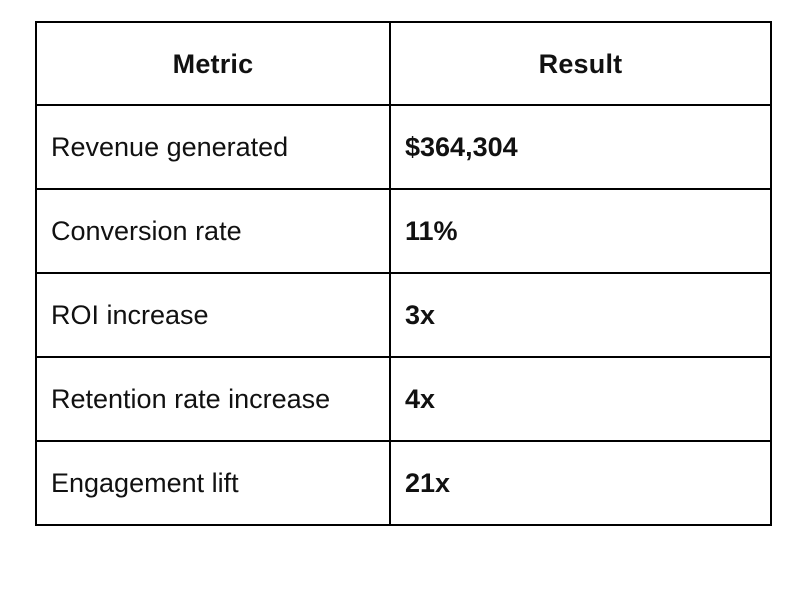 Image resolution: width=806 pixels, height=602 pixels. Describe the element at coordinates (213, 147) in the screenshot. I see `metric-cell: Revenue generated` at that location.